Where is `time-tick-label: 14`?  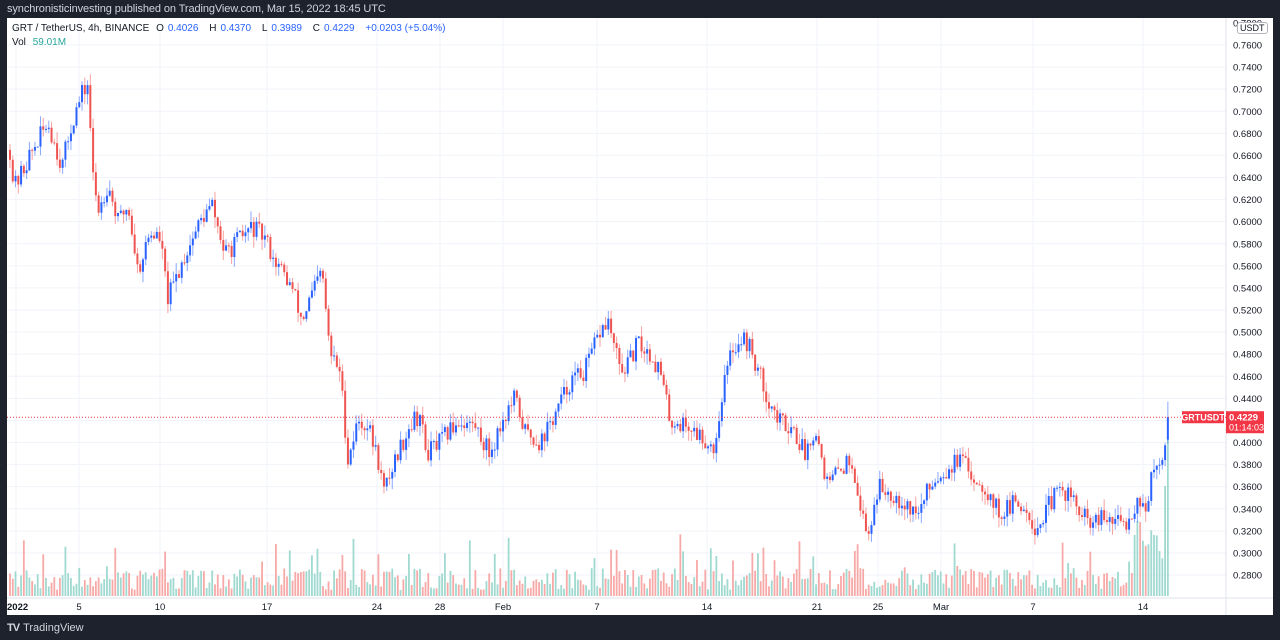 time-tick-label: 14 is located at coordinates (1143, 607).